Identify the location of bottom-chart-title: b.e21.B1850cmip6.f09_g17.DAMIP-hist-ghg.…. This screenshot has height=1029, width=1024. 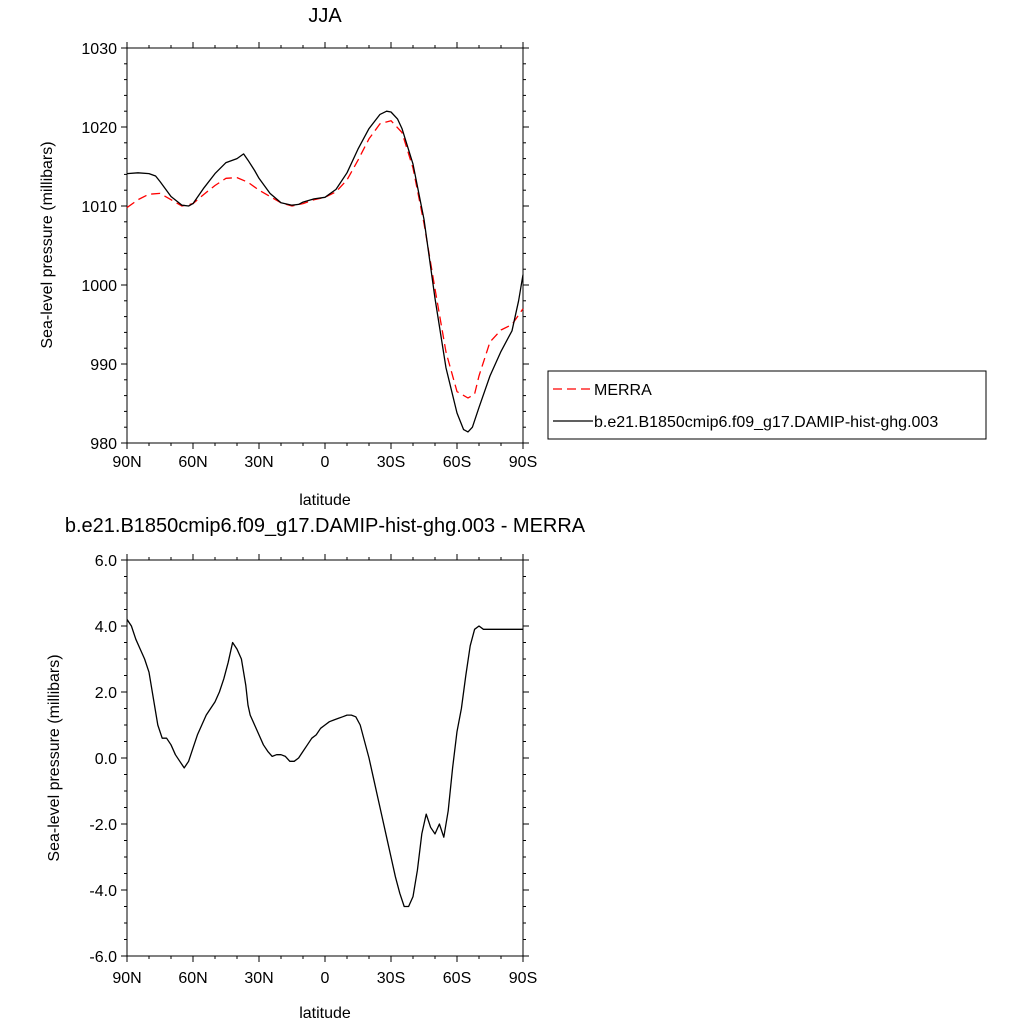
(325, 526).